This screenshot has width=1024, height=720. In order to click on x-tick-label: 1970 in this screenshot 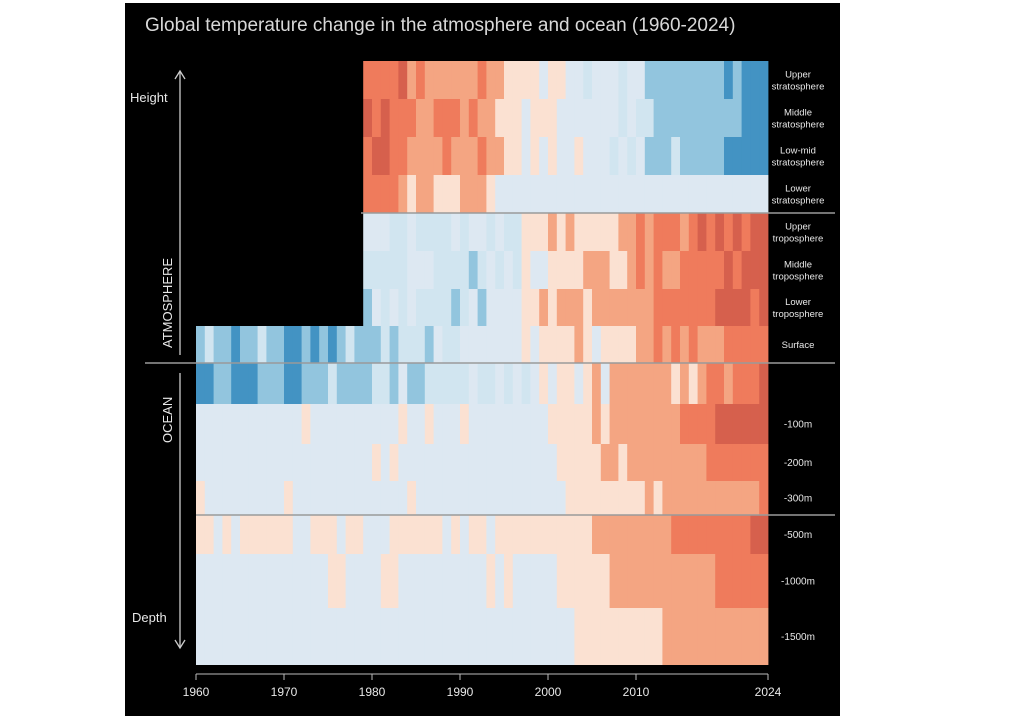, I will do `click(284, 692)`.